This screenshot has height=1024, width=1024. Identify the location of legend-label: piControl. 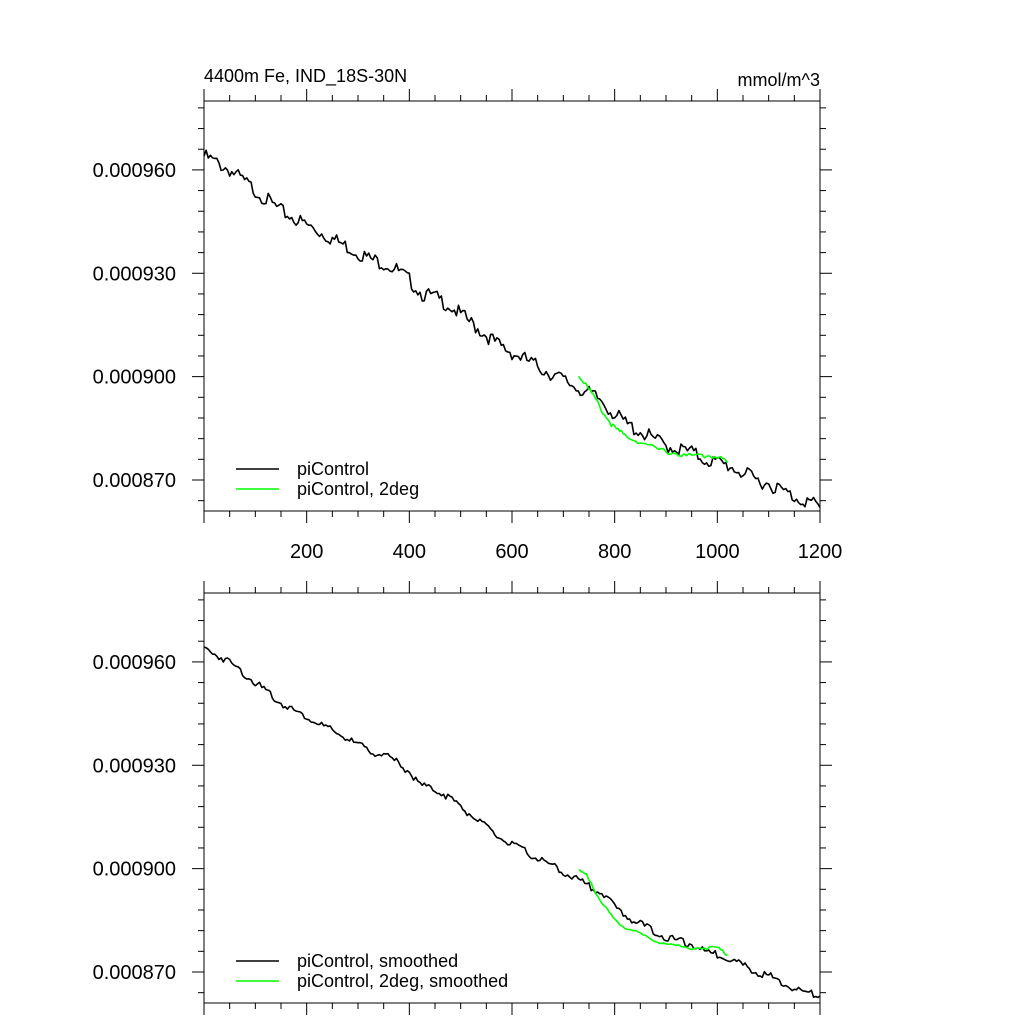
(333, 469).